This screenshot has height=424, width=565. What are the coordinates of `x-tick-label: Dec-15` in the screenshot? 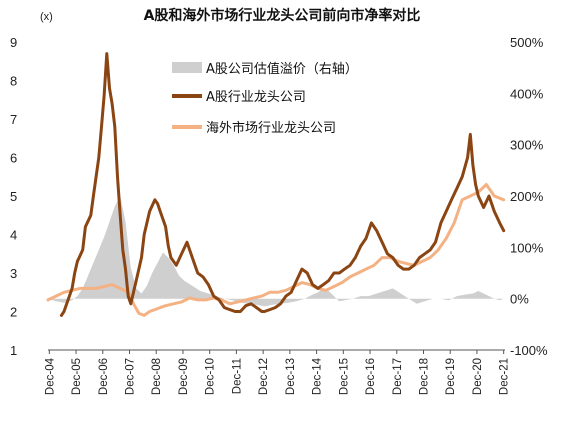 It's located at (344, 376).